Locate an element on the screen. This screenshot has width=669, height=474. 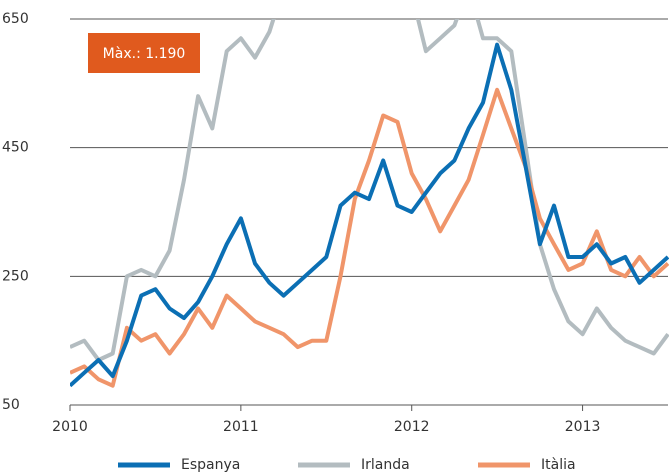
y-tick-label: 650 is located at coordinates (15, 19).